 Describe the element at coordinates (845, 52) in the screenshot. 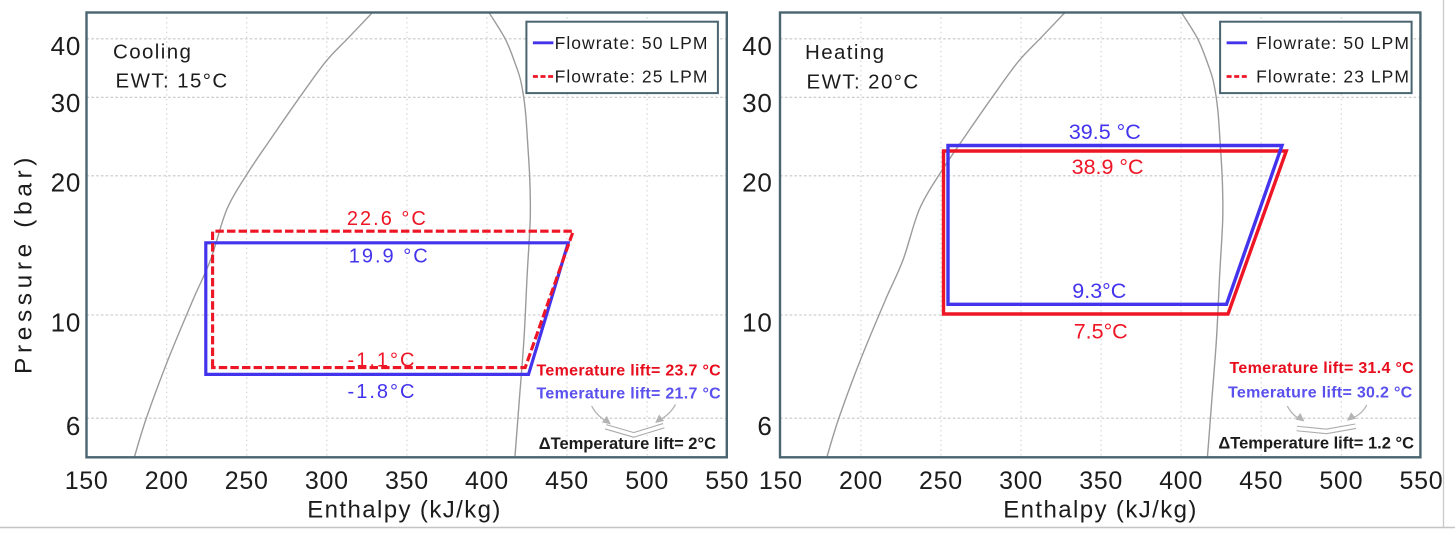

I see `svg-text: Heating` at that location.